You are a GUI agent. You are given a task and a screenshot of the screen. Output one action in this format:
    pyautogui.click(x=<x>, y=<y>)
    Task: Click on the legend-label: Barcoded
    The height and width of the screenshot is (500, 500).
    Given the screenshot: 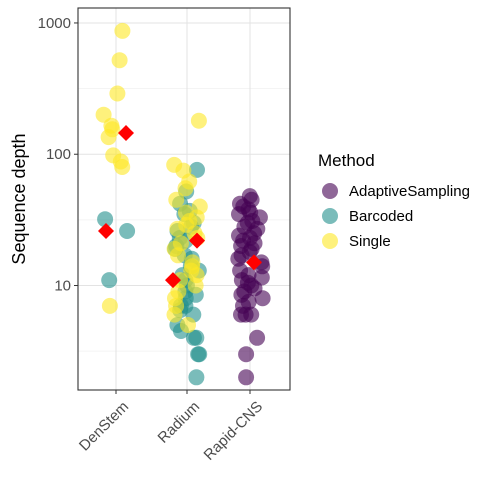 What is the action you would take?
    pyautogui.click(x=381, y=216)
    